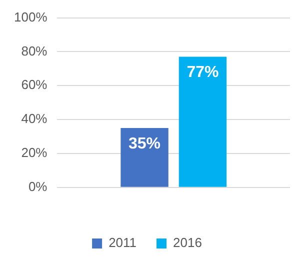 The height and width of the screenshot is (260, 296). I want to click on y-tick-label: 20%, so click(34, 152).